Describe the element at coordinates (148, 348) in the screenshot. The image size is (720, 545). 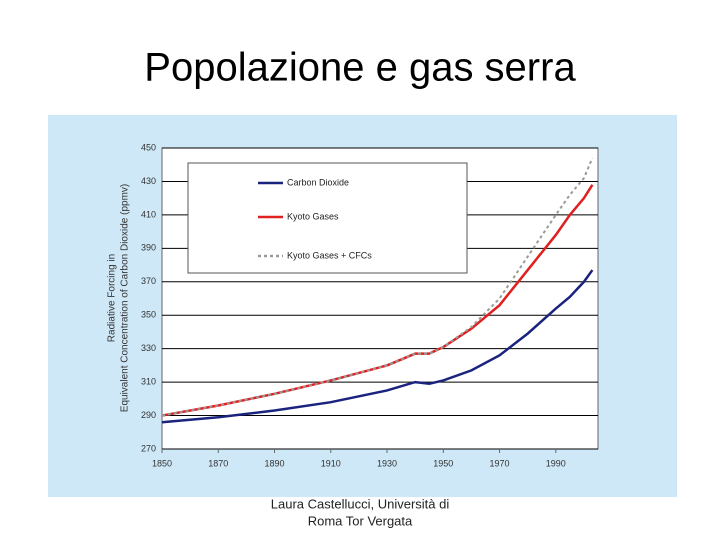
I see `y-tick-label: 330` at that location.